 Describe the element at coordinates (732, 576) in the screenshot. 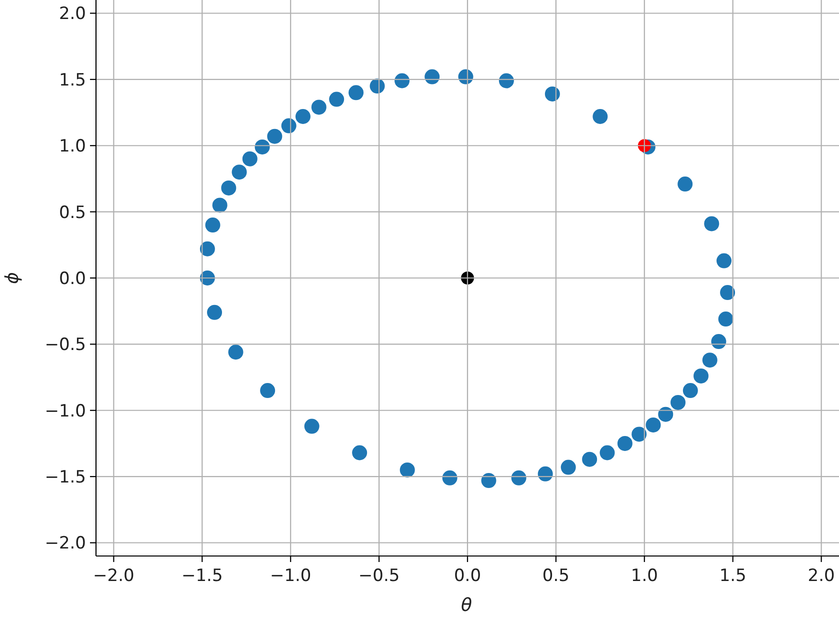

I see `x-tick-label: 1.5` at that location.